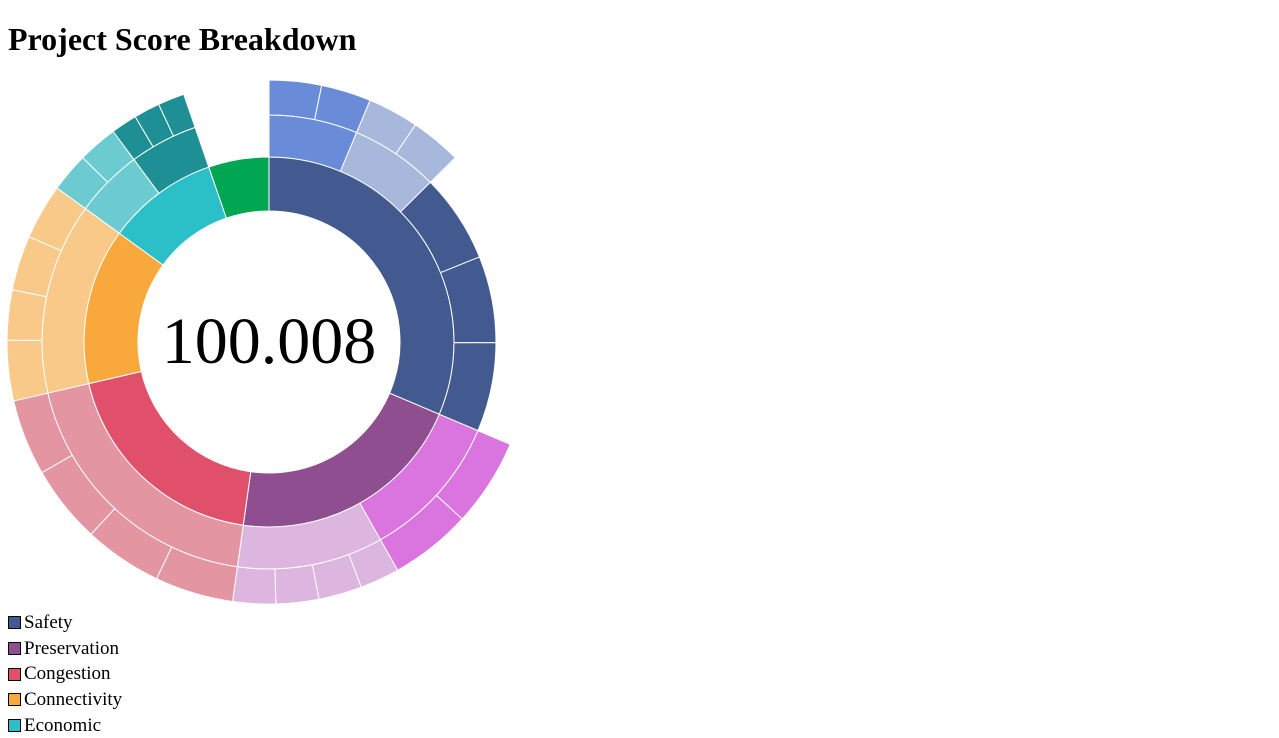 The height and width of the screenshot is (738, 1279). What do you see at coordinates (73, 699) in the screenshot?
I see `legend-label: Connectivity` at bounding box center [73, 699].